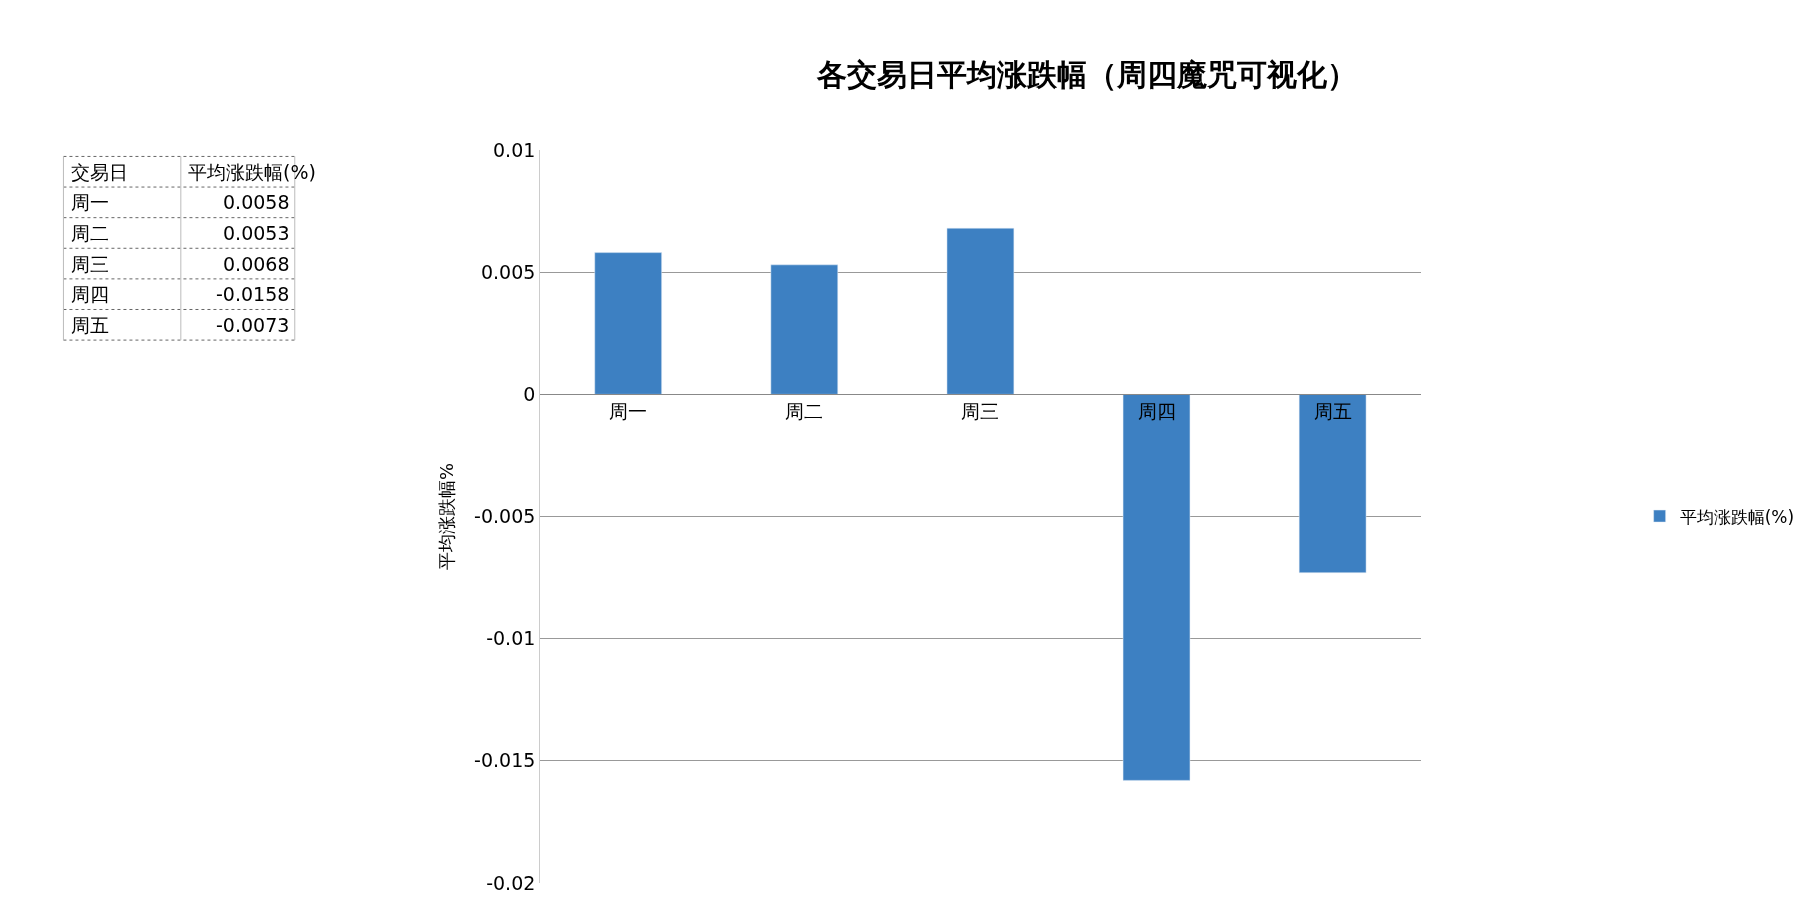 This screenshot has height=910, width=1812. Describe the element at coordinates (628, 411) in the screenshot. I see `x-tick-label: 周一` at that location.